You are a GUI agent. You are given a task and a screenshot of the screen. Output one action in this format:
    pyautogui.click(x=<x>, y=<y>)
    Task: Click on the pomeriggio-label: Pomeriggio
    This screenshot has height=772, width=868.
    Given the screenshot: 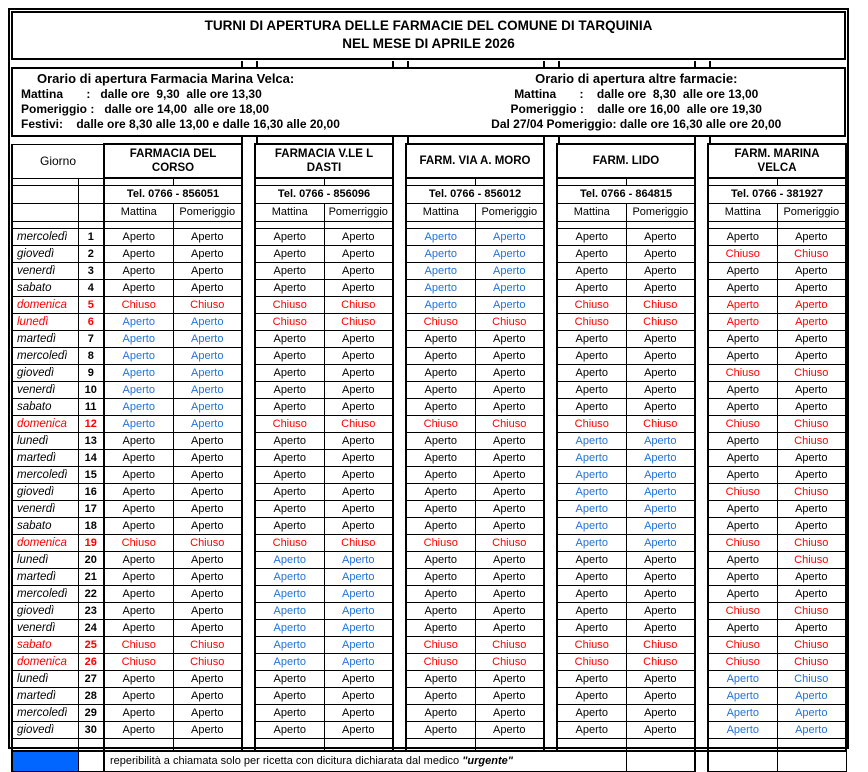 What is the action you would take?
    pyautogui.click(x=661, y=212)
    